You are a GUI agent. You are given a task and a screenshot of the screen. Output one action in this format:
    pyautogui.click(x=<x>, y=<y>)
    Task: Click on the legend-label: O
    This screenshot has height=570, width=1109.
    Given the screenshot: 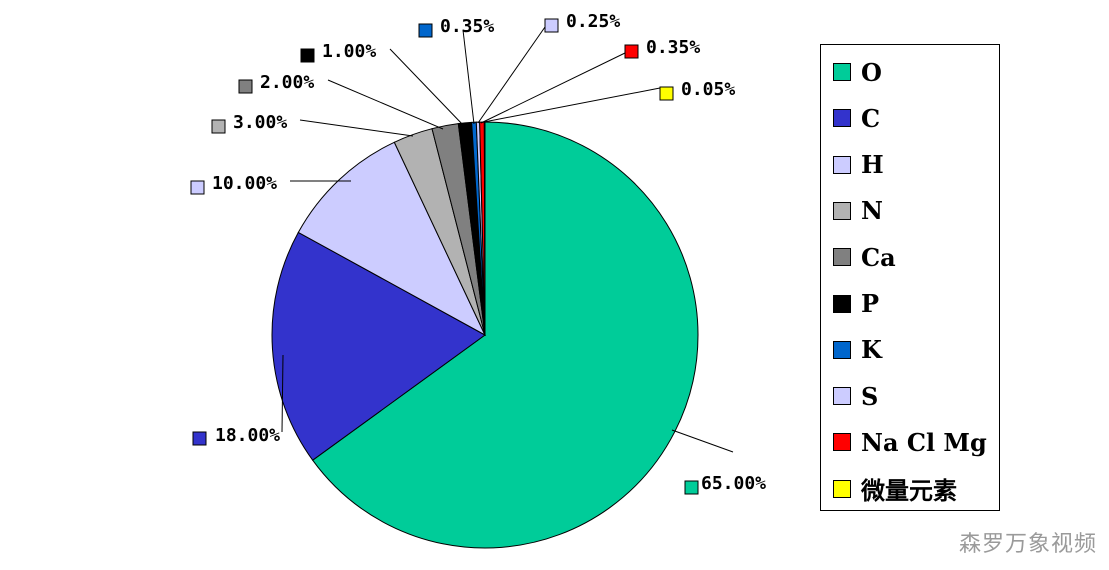 What is the action you would take?
    pyautogui.click(x=871, y=72)
    